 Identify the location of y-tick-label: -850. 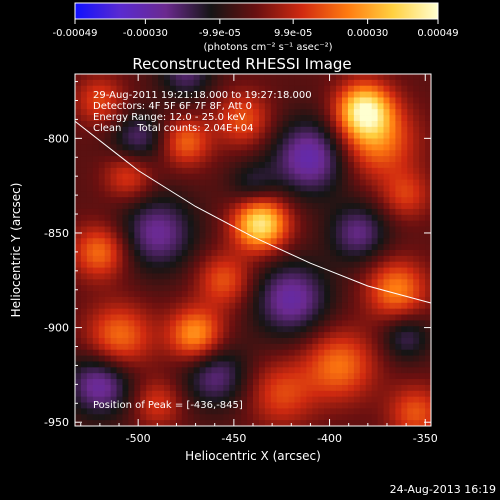
(56, 233).